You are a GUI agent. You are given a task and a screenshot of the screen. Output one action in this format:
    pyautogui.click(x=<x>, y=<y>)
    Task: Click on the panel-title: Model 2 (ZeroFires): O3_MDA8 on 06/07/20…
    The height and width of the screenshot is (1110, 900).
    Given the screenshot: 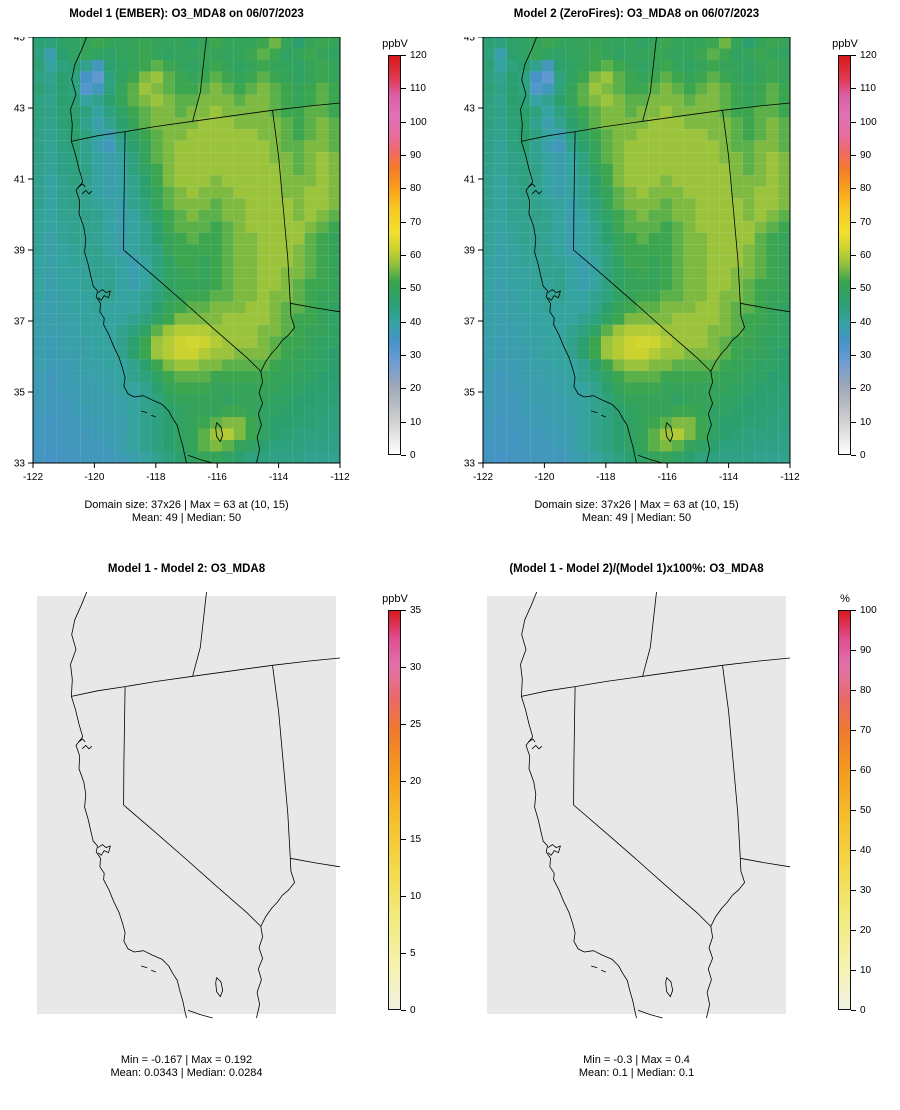 What is the action you would take?
    pyautogui.click(x=636, y=14)
    